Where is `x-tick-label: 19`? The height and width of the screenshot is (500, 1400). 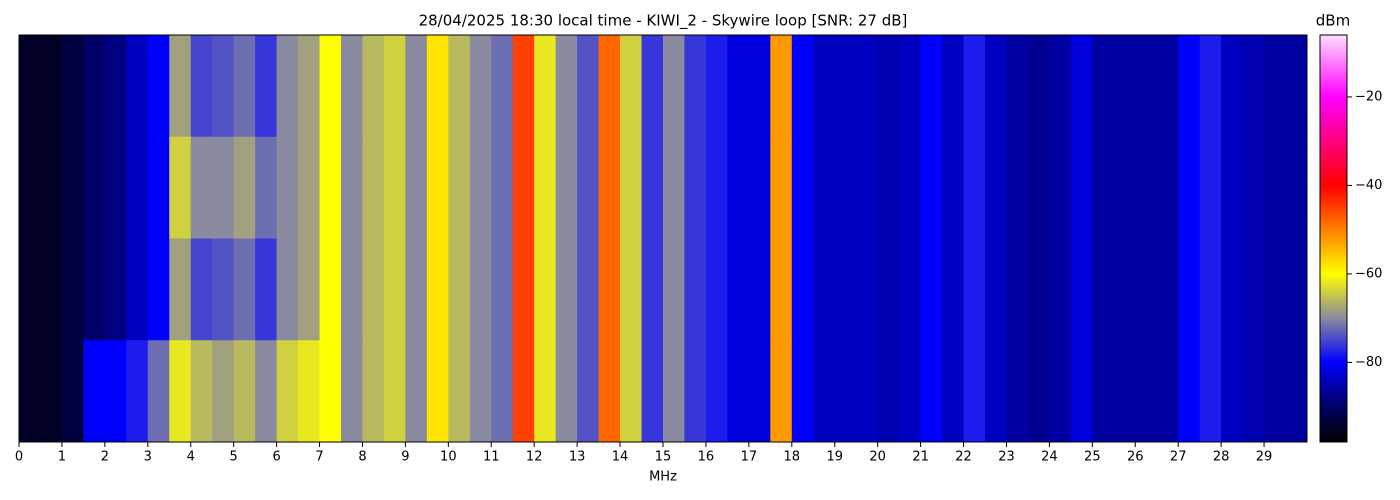 x-tick-label: 19 is located at coordinates (834, 457).